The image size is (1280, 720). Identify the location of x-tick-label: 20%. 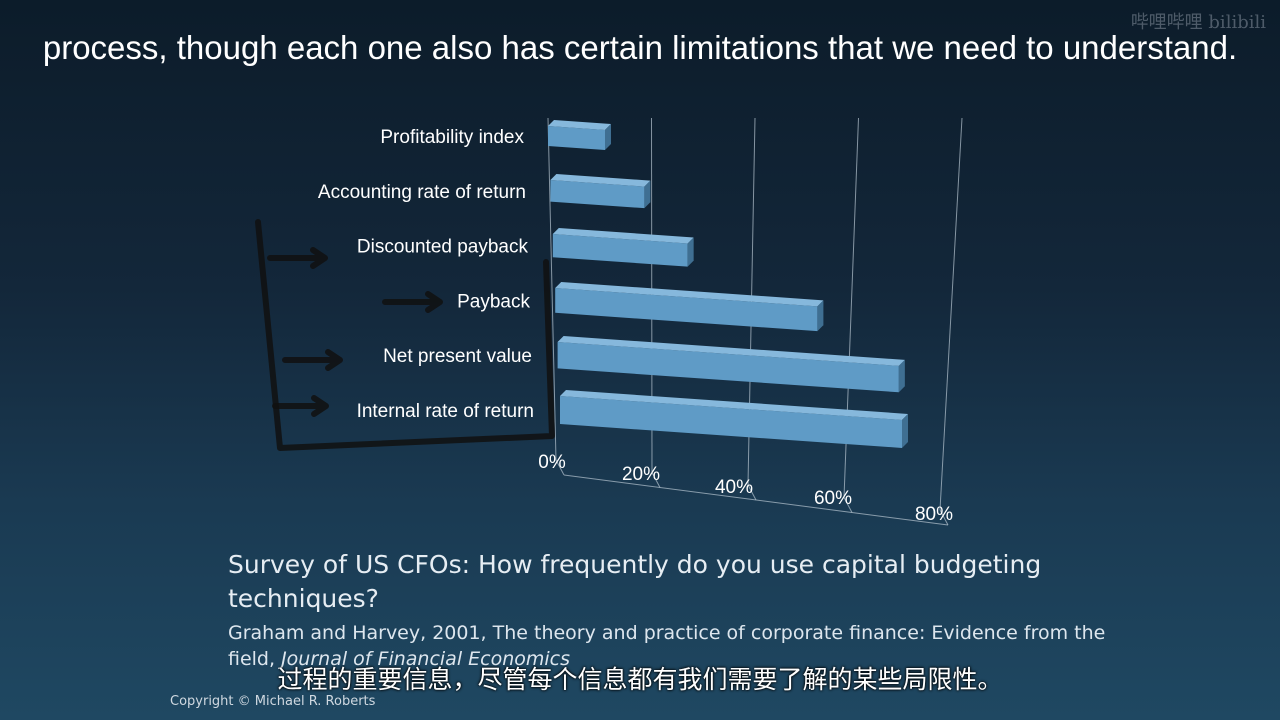
(641, 474).